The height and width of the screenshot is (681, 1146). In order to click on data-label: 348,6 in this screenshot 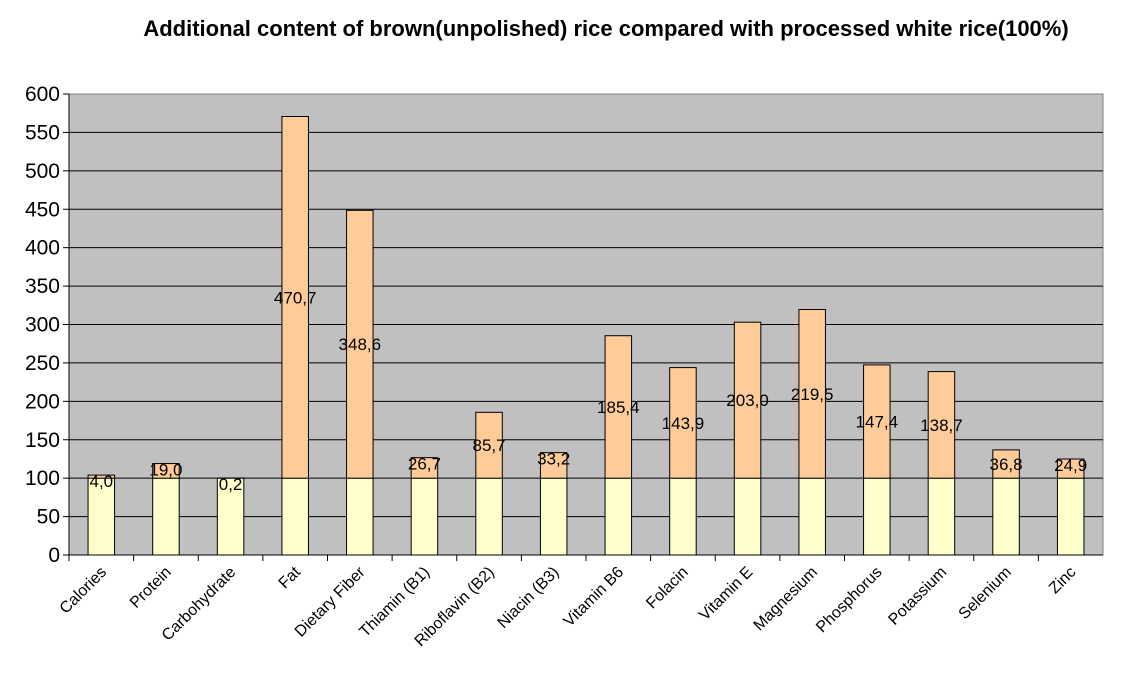, I will do `click(360, 344)`.